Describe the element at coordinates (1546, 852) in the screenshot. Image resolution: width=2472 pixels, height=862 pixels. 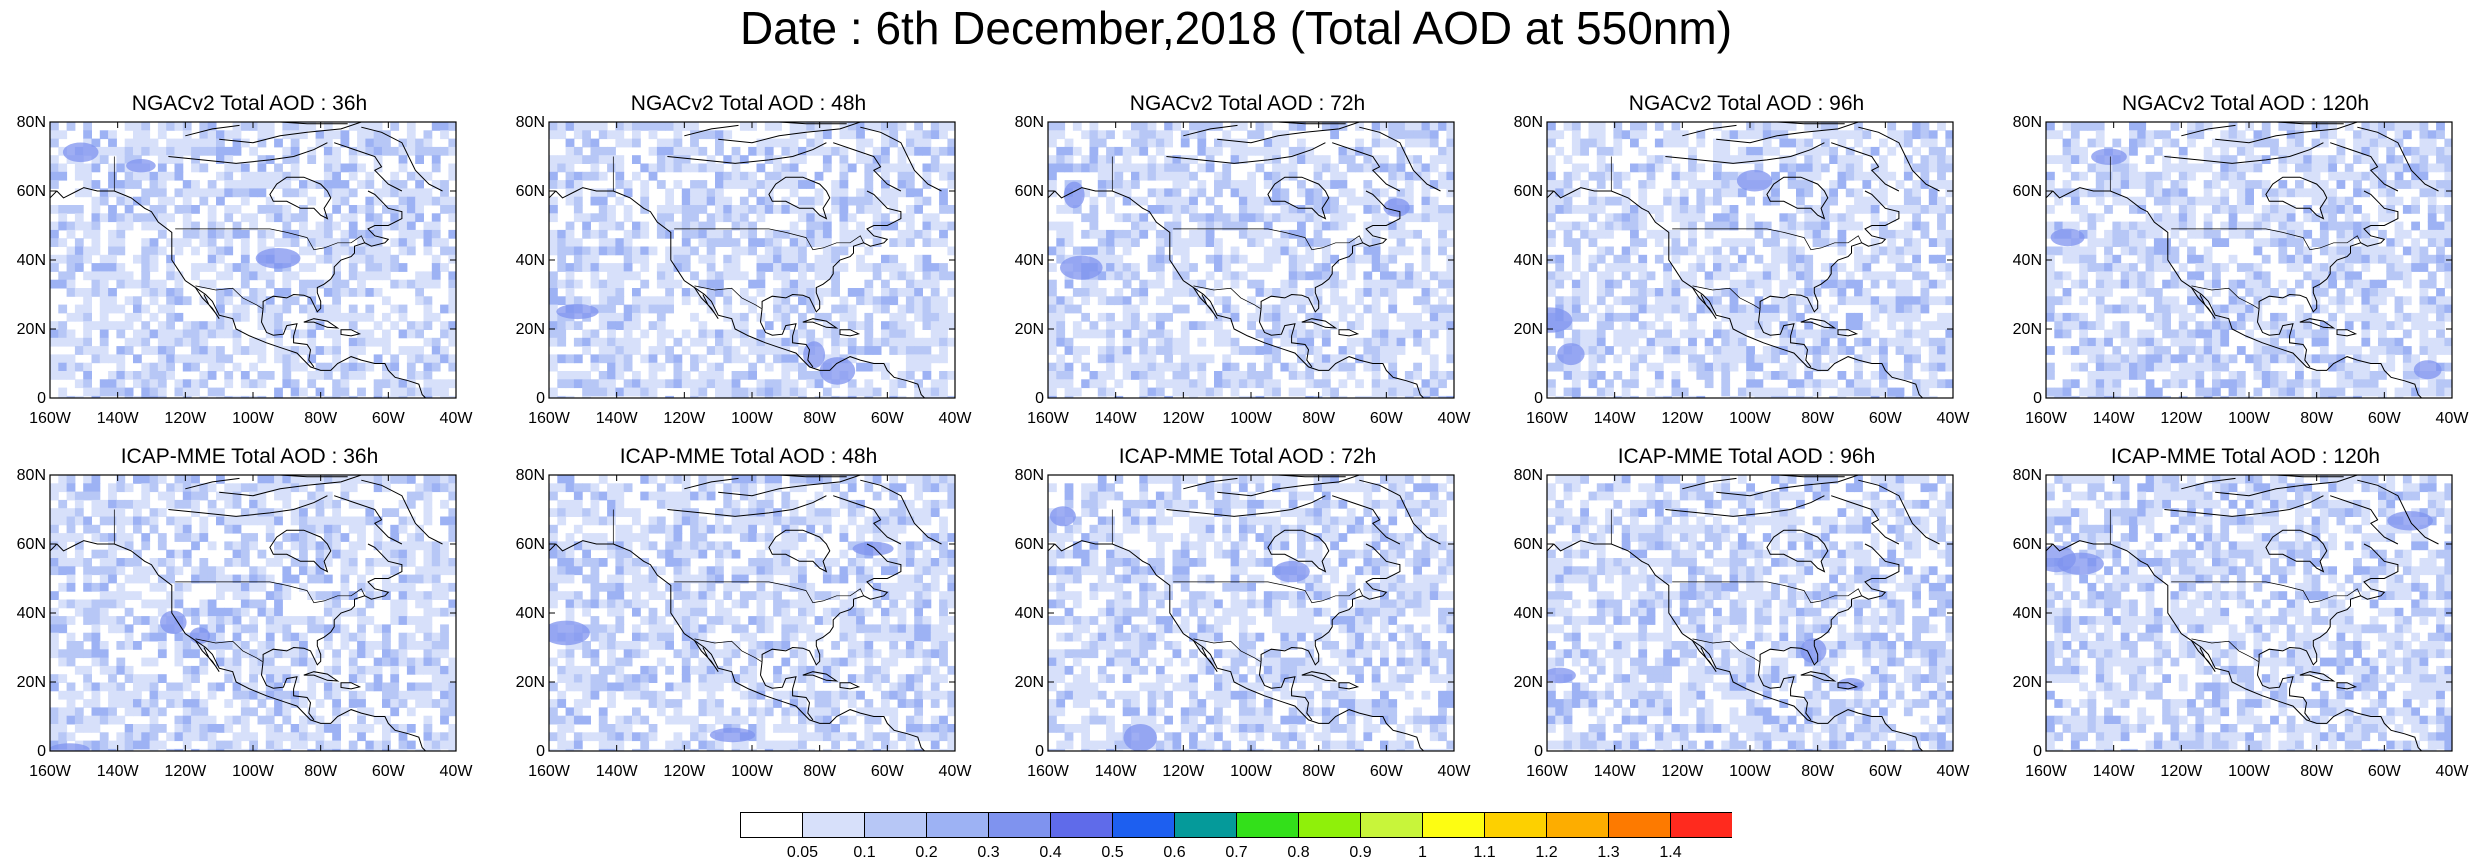
I see `colorbar-label: 1.2` at that location.